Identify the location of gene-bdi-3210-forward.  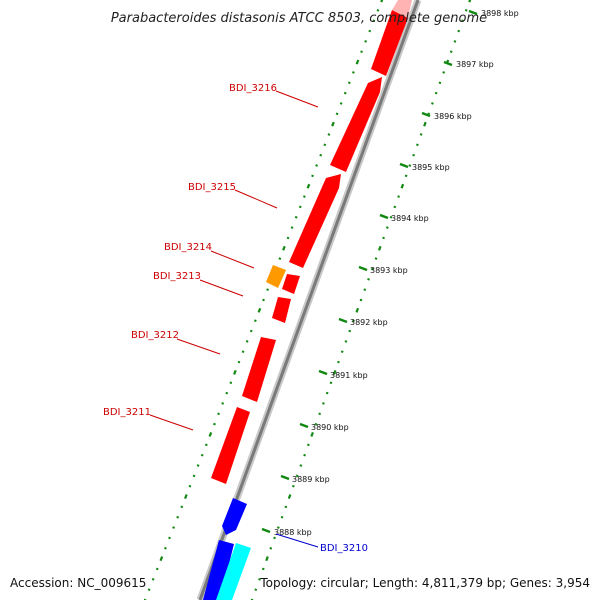
(230, 445).